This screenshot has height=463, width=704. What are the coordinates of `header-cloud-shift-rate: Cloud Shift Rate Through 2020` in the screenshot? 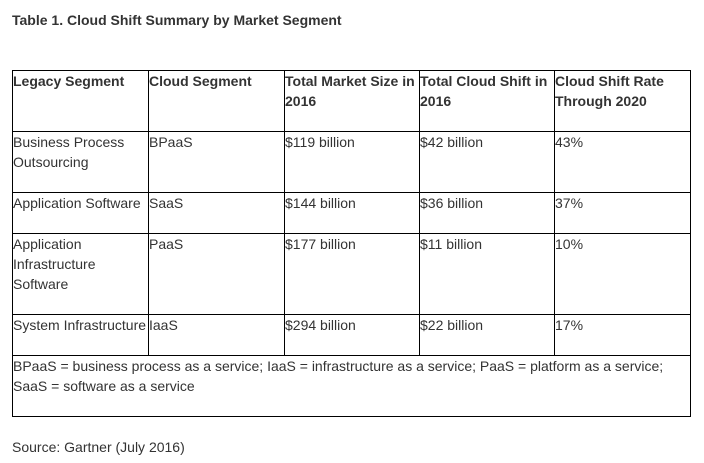 It's located at (622, 101).